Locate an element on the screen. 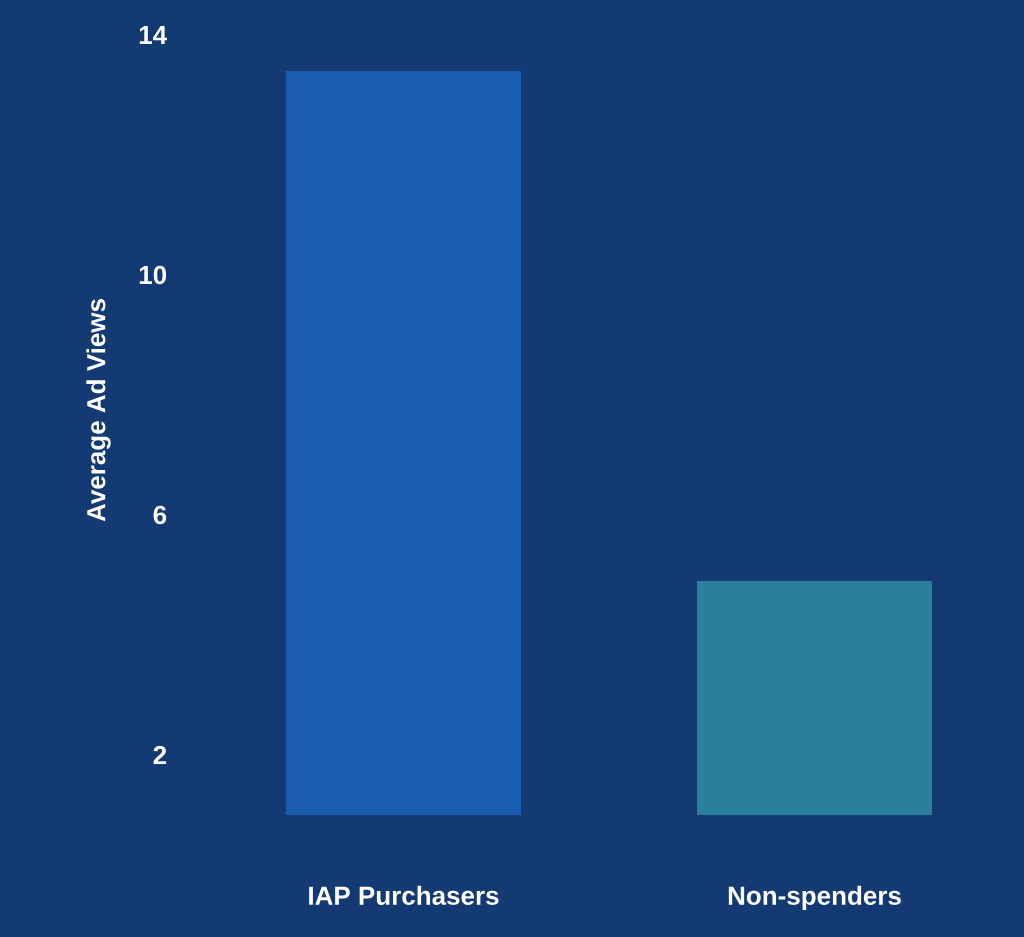 The height and width of the screenshot is (937, 1024). x-tick-label: Non-spenders is located at coordinates (814, 898).